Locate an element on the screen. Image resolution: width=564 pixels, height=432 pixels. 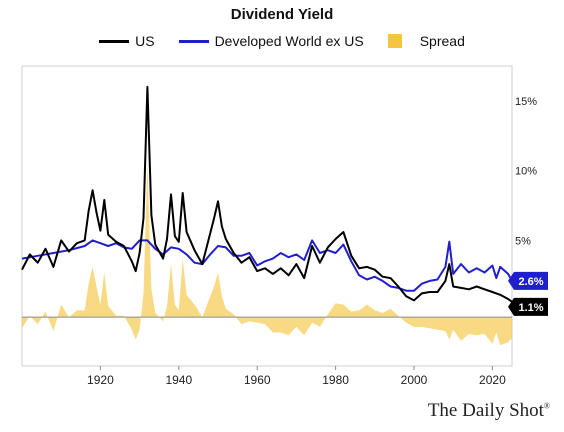
legend-item-us: US is located at coordinates (127, 41).